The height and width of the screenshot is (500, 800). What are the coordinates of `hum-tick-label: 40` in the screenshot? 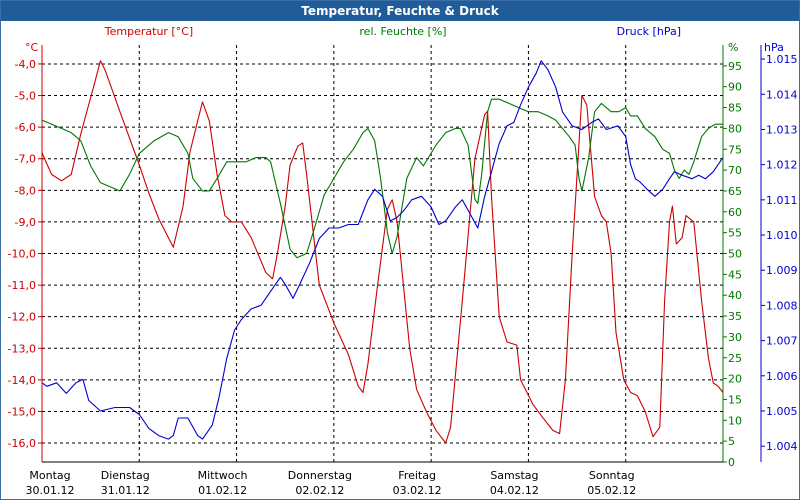 It's located at (735, 295).